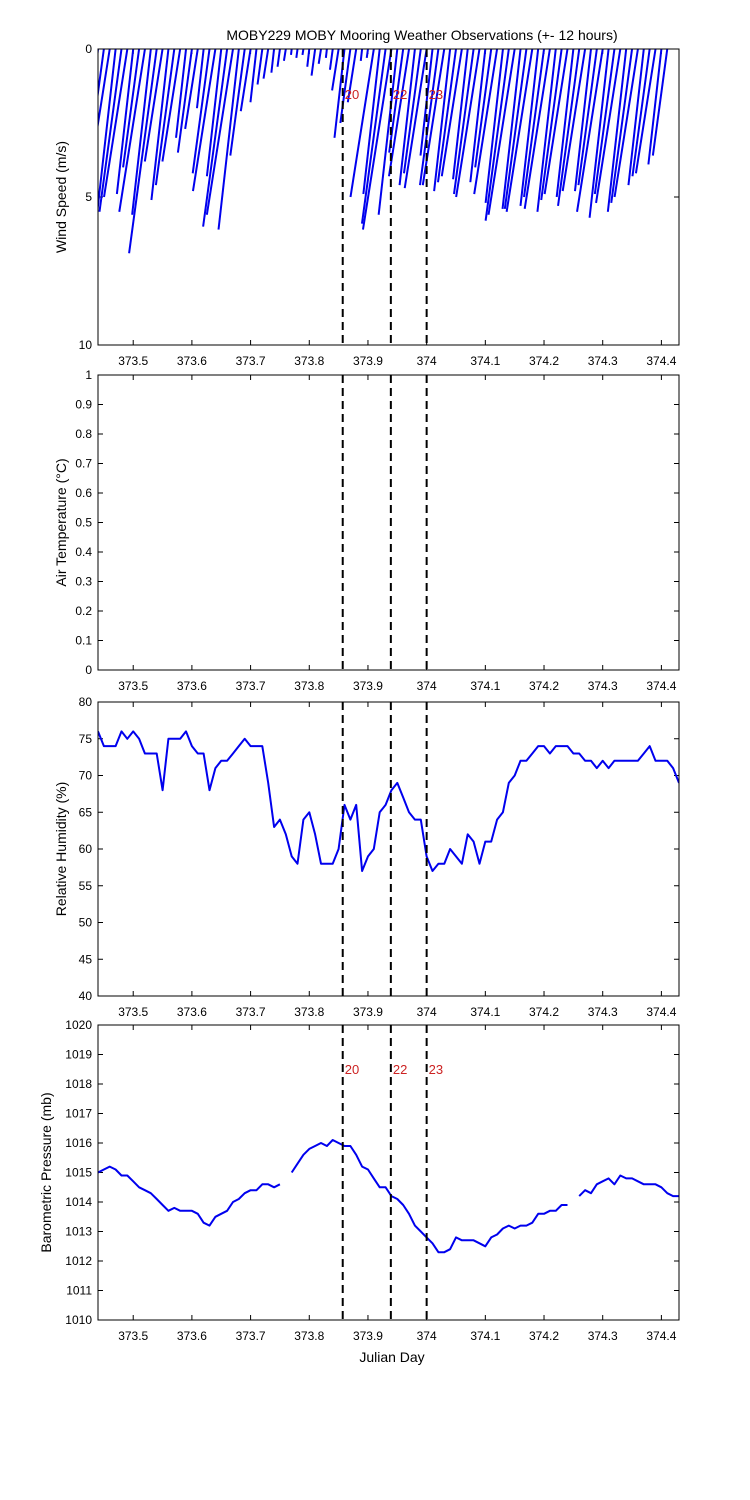 The height and width of the screenshot is (1500, 750). I want to click on airtemp-xtick-label: 374.1, so click(485, 686).